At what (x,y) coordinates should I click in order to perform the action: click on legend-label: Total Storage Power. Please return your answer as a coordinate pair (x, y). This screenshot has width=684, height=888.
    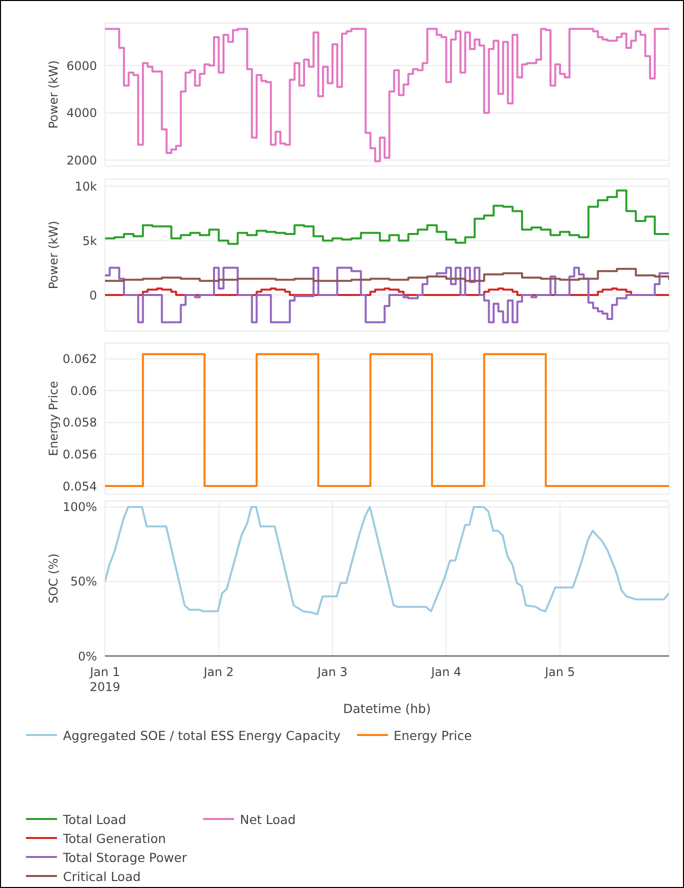
    Looking at the image, I should click on (125, 857).